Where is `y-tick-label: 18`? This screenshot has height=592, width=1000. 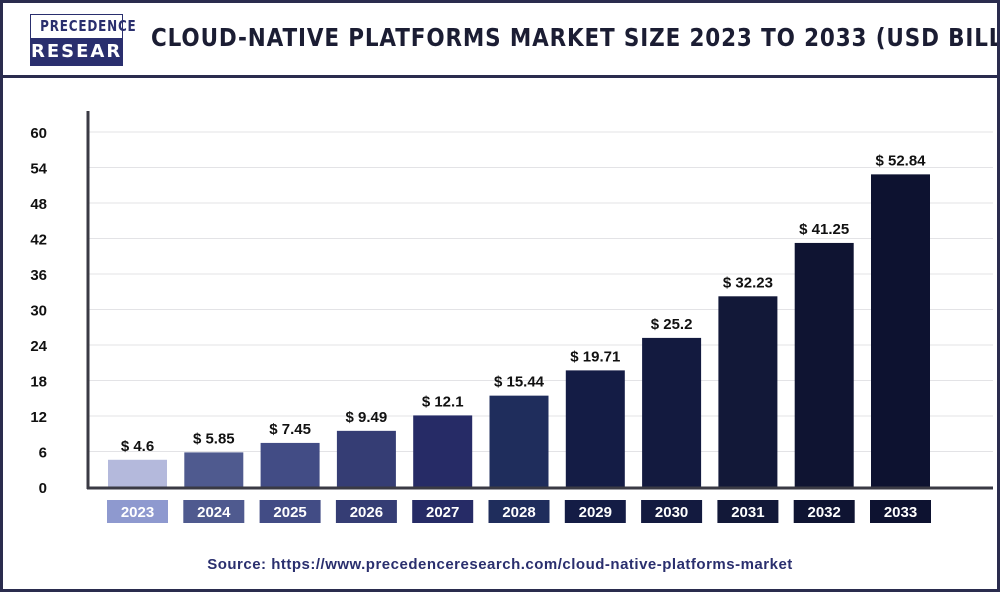
y-tick-label: 18 is located at coordinates (38, 382).